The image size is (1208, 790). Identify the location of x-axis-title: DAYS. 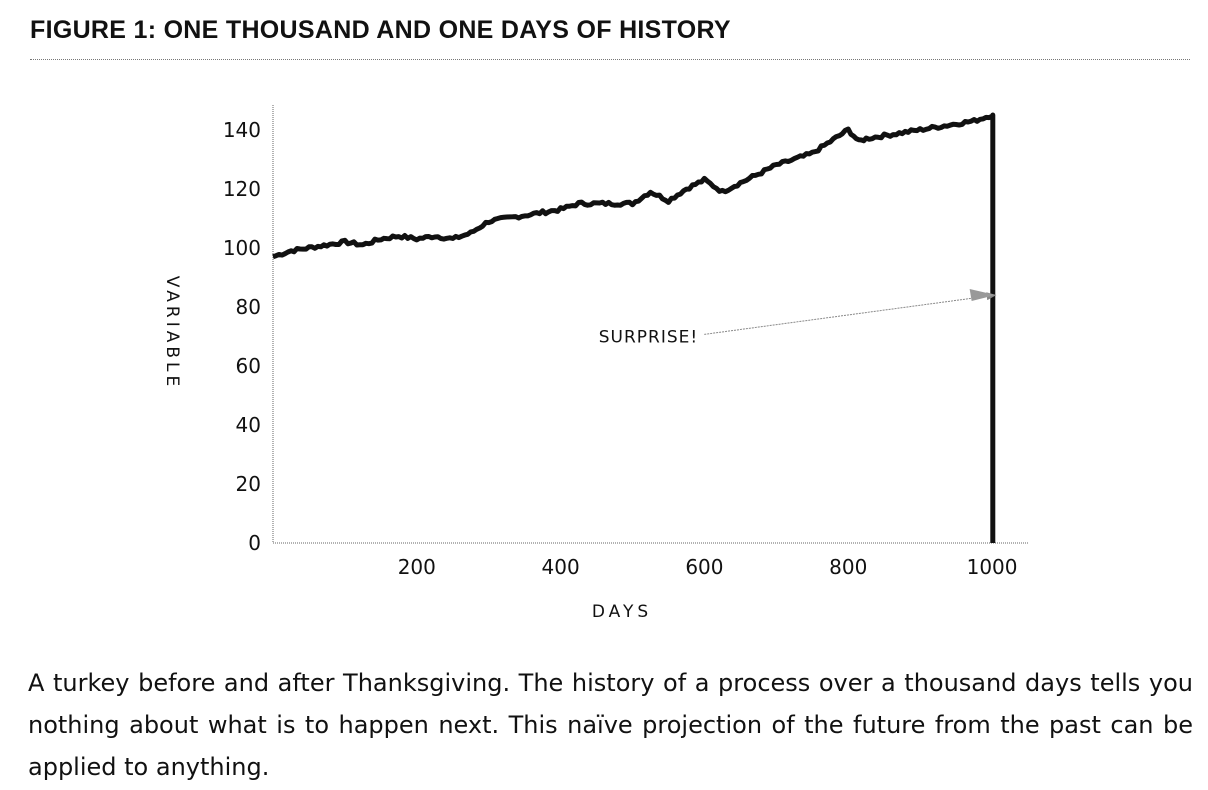
(622, 612).